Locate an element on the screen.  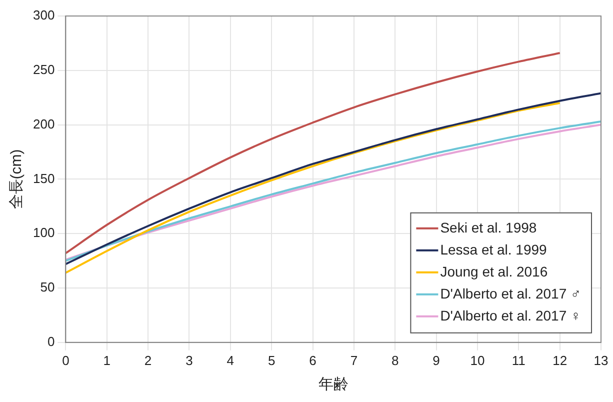
x-tick-label: 7 is located at coordinates (354, 360).